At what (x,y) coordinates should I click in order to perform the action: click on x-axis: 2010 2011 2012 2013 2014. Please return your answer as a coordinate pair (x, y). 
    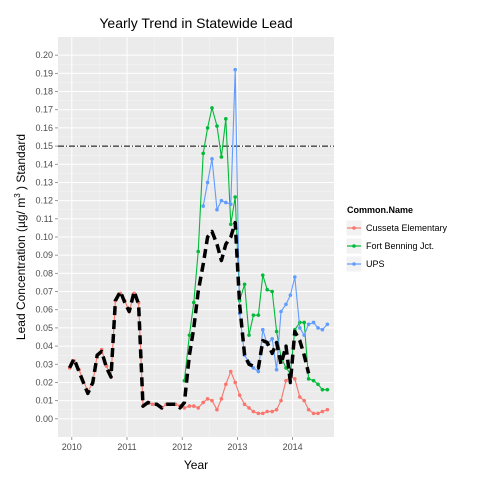
    Looking at the image, I should click on (182, 444).